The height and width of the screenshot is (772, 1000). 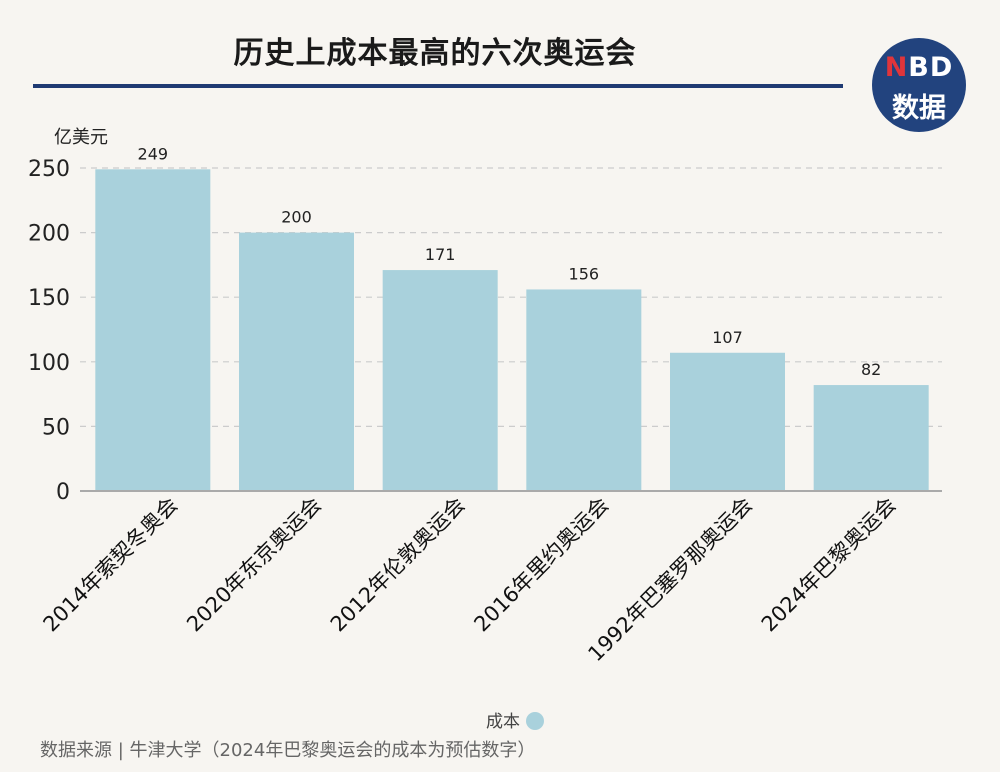 I want to click on y-tick-label: 50, so click(x=56, y=427).